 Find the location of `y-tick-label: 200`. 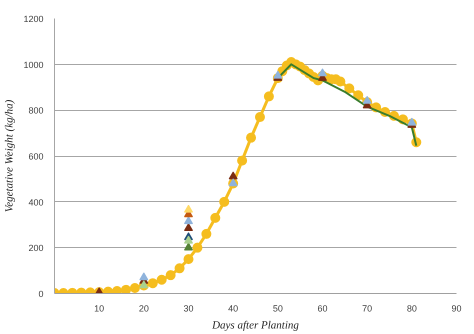

y-tick-label: 200 is located at coordinates (36, 248).